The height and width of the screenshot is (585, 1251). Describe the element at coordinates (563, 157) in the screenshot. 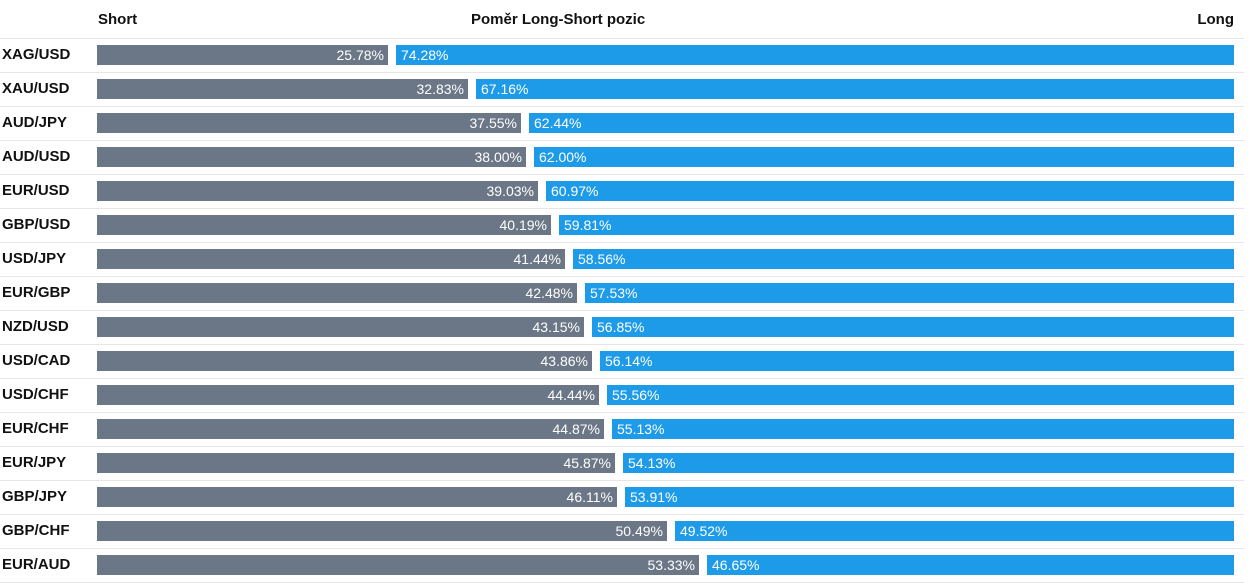

I see `long-value-label: 62.00%` at that location.